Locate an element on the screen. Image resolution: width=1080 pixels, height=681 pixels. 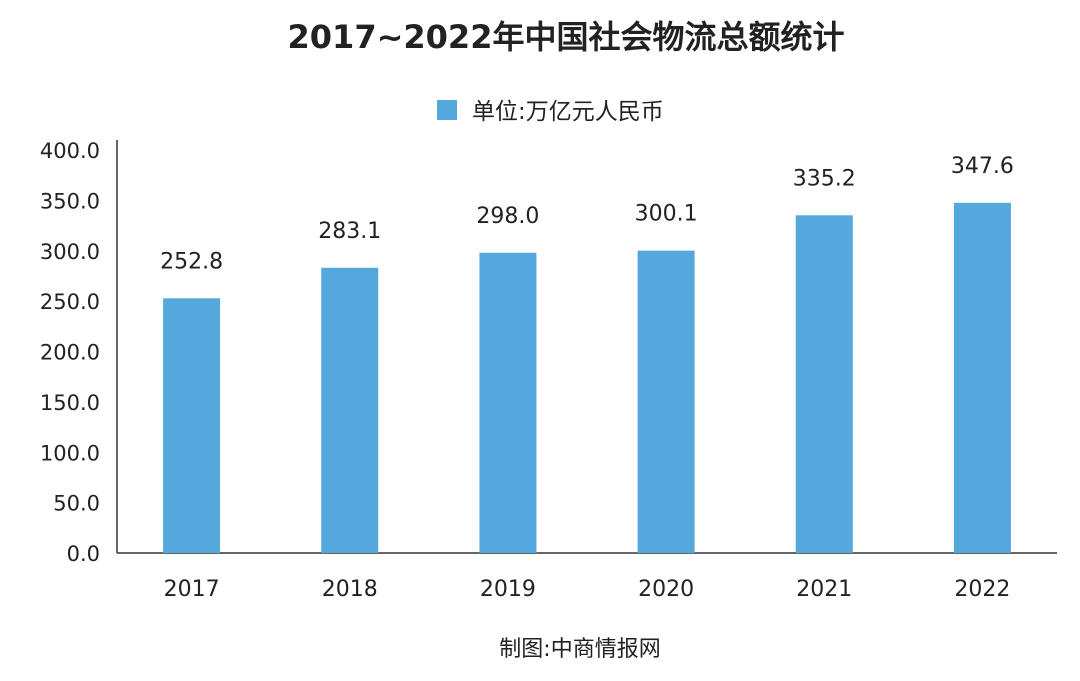
data-label: 252.8 is located at coordinates (191, 261).